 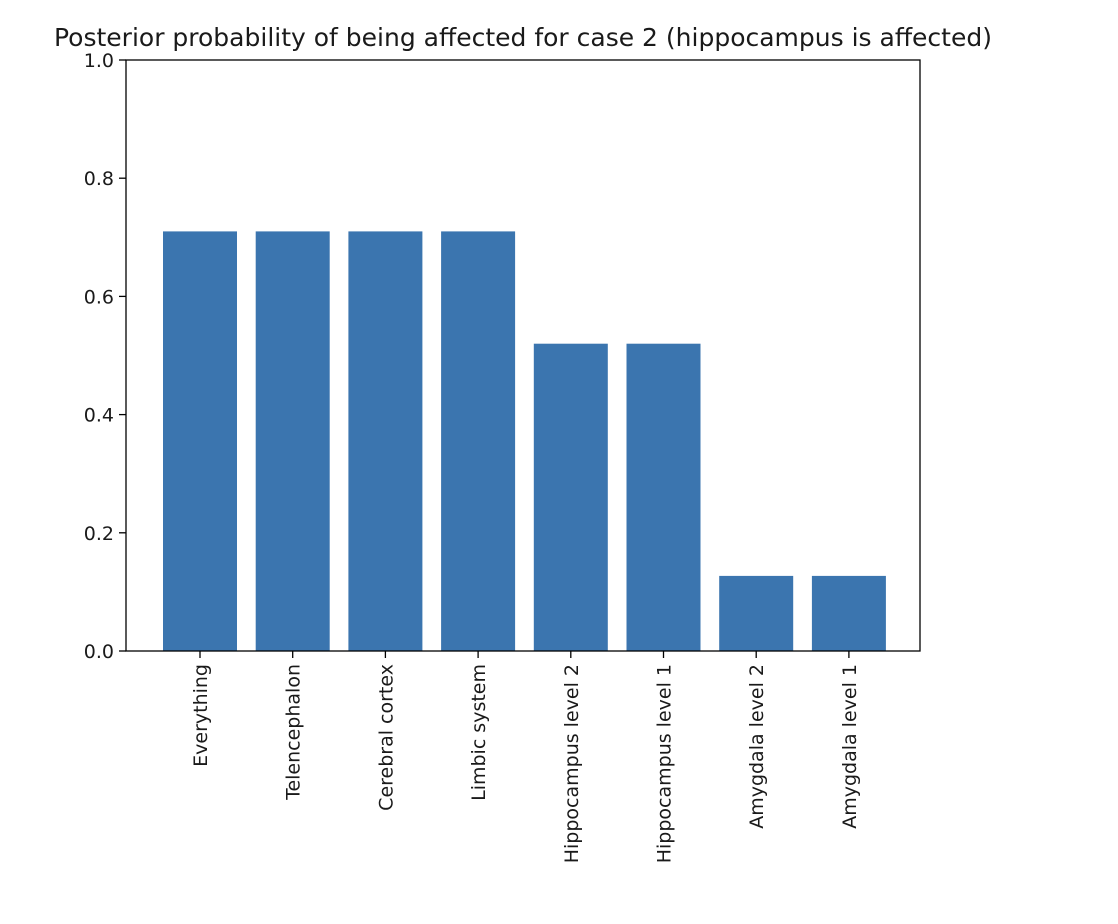 I want to click on y-tick-label: 0.4, so click(x=99, y=416).